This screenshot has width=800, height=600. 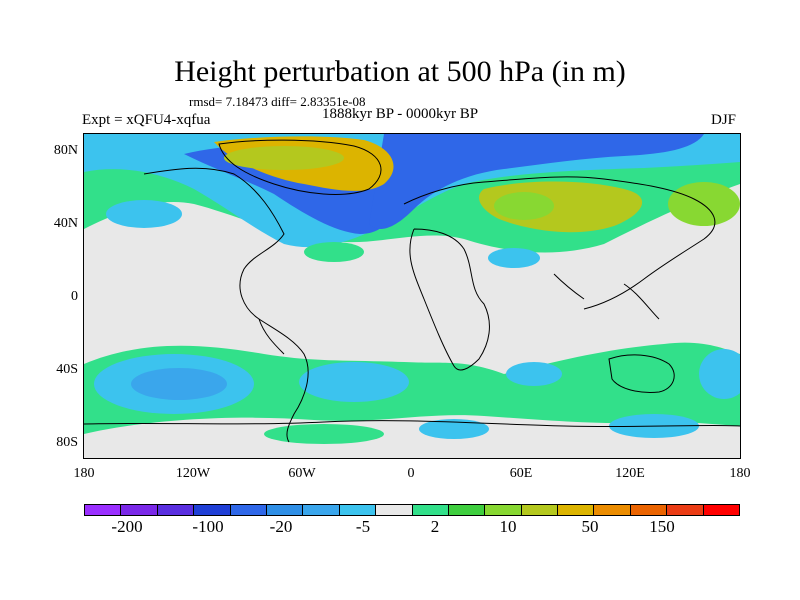 What do you see at coordinates (127, 526) in the screenshot?
I see `colorbar-label: -200` at bounding box center [127, 526].